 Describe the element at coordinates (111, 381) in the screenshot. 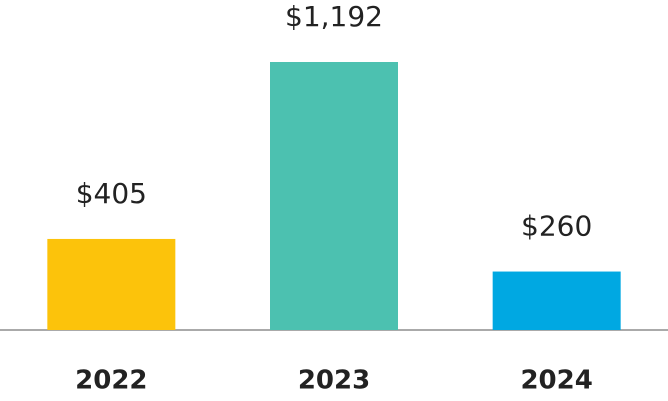

I see `x-tick-label: 2022` at that location.